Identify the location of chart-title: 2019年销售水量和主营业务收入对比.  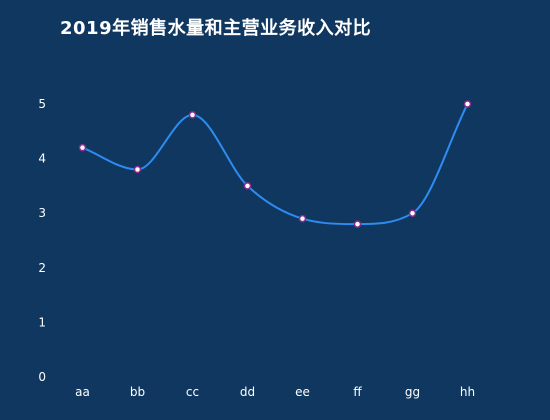
(216, 28).